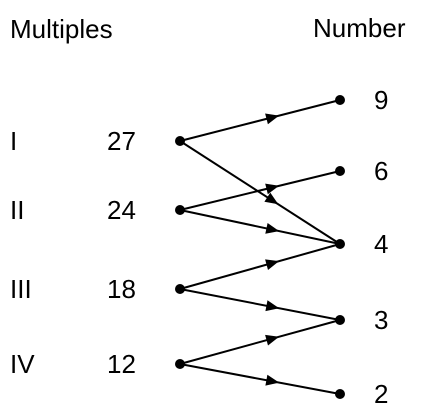 This screenshot has height=408, width=445. What do you see at coordinates (17, 210) in the screenshot?
I see `roman-label-ii: II` at bounding box center [17, 210].